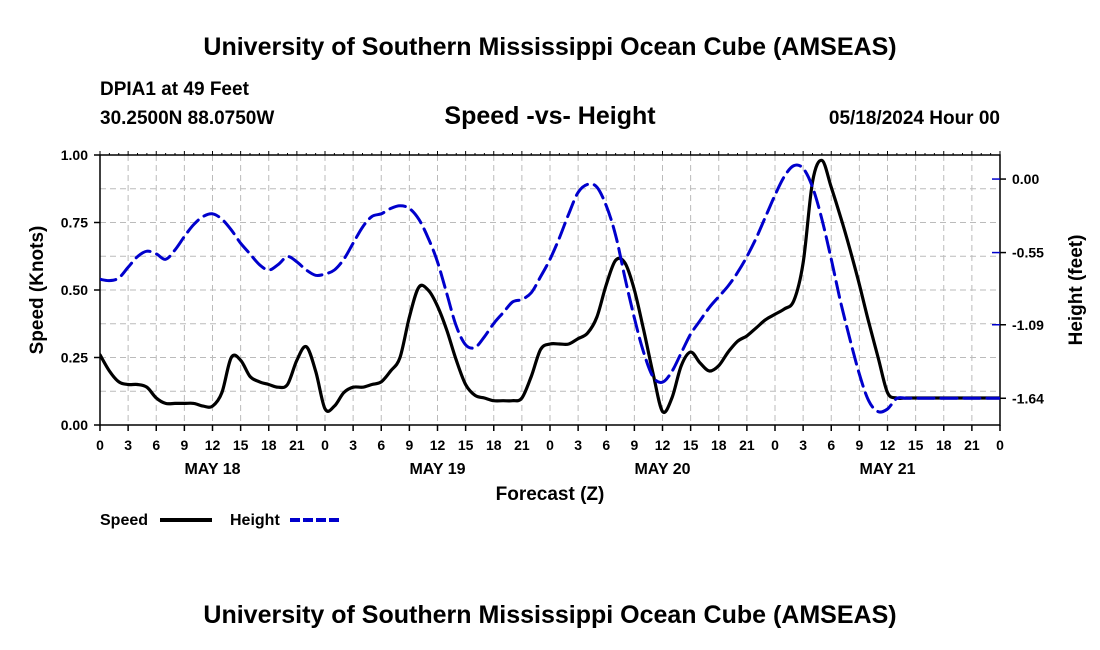  Describe the element at coordinates (662, 469) in the screenshot. I see `day-label: MAY 20` at that location.